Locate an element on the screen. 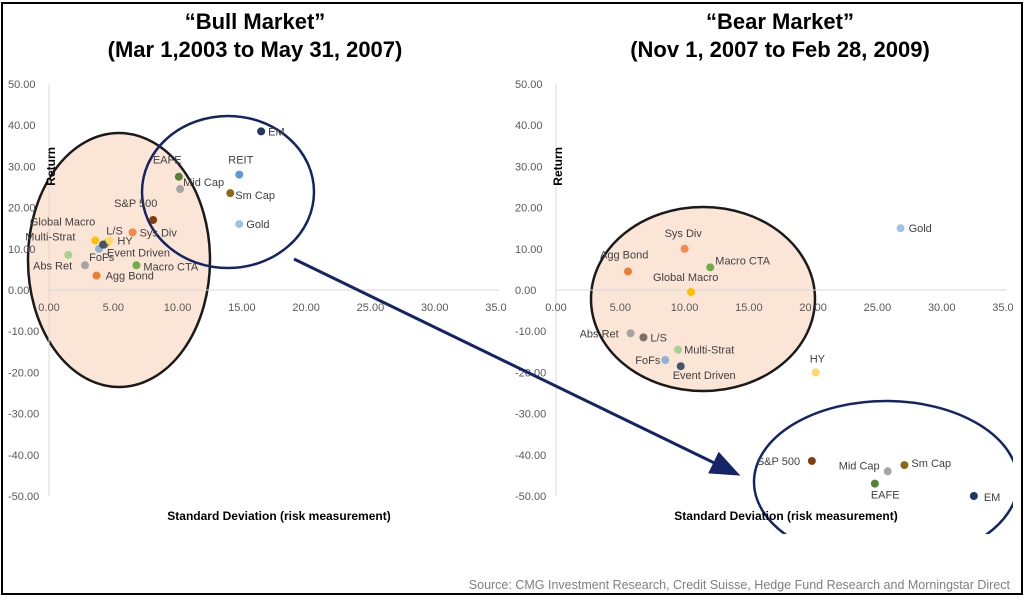 The width and height of the screenshot is (1024, 598). bear-point-label-sys-div: Sys Div is located at coordinates (684, 234).